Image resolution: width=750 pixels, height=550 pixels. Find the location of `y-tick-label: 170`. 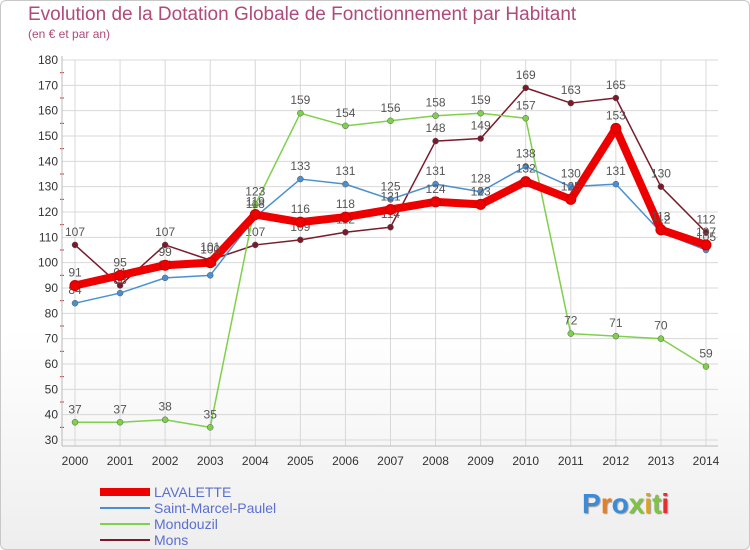

y-tick-label: 170 is located at coordinates (48, 85).